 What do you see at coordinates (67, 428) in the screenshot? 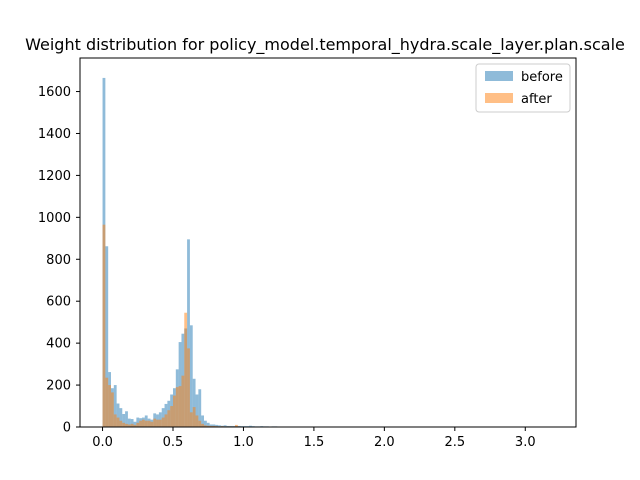
I see `y-tick-label: 0` at bounding box center [67, 428].